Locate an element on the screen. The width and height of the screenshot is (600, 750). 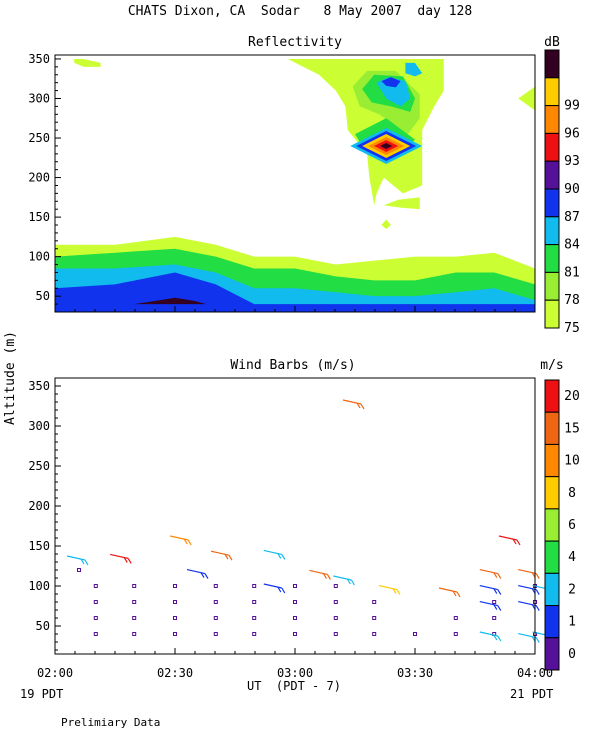
colorbar-tick-label: 0 is located at coordinates (572, 654).